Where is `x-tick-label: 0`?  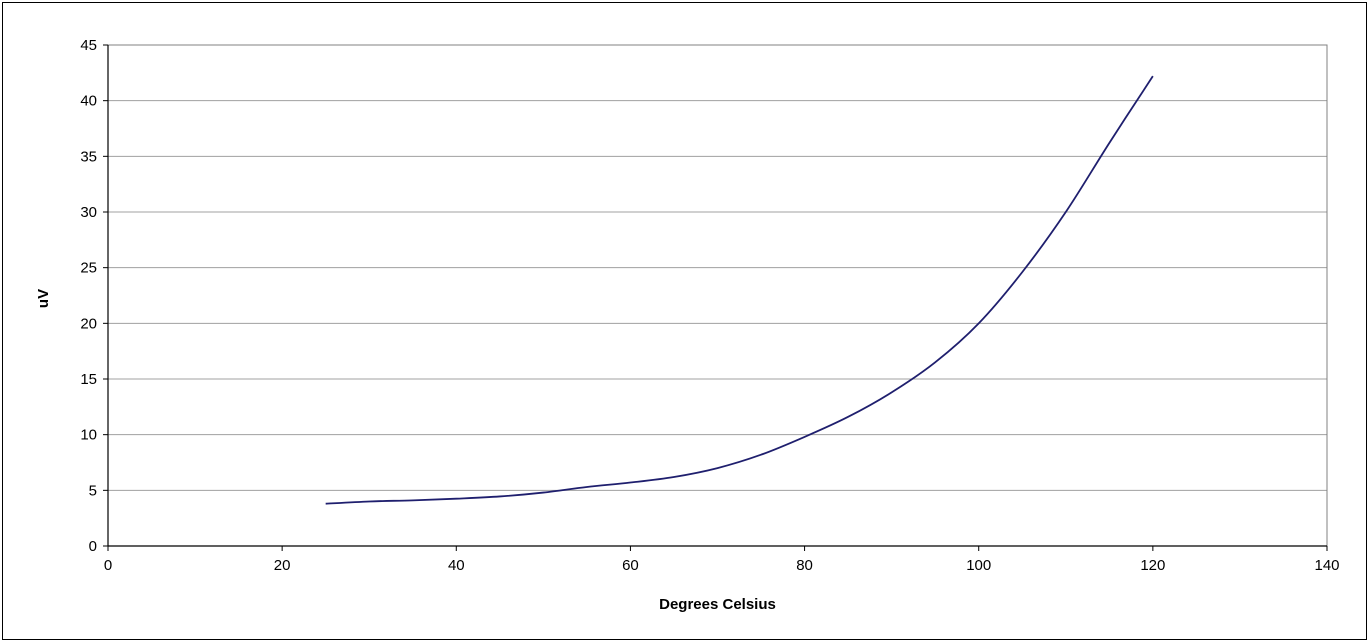
x-tick-label: 0 is located at coordinates (108, 565).